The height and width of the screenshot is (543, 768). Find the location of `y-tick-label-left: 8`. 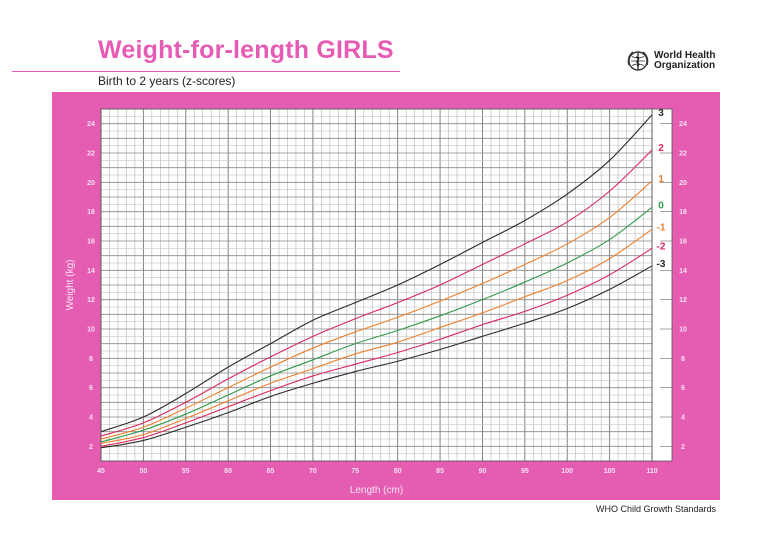

y-tick-label-left: 8 is located at coordinates (91, 359).